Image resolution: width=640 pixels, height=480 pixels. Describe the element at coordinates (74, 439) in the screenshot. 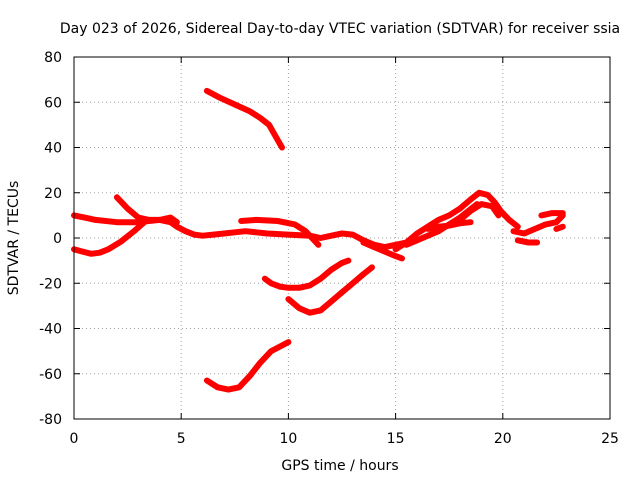

I see `x-tick-label: 0` at that location.